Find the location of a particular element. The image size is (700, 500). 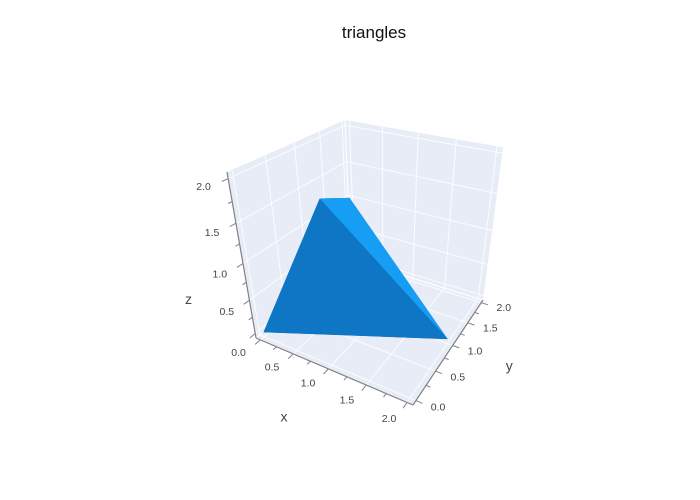

x-axis: 0.0 0.5 1.0 1.5 2.0 x is located at coordinates (322, 381).